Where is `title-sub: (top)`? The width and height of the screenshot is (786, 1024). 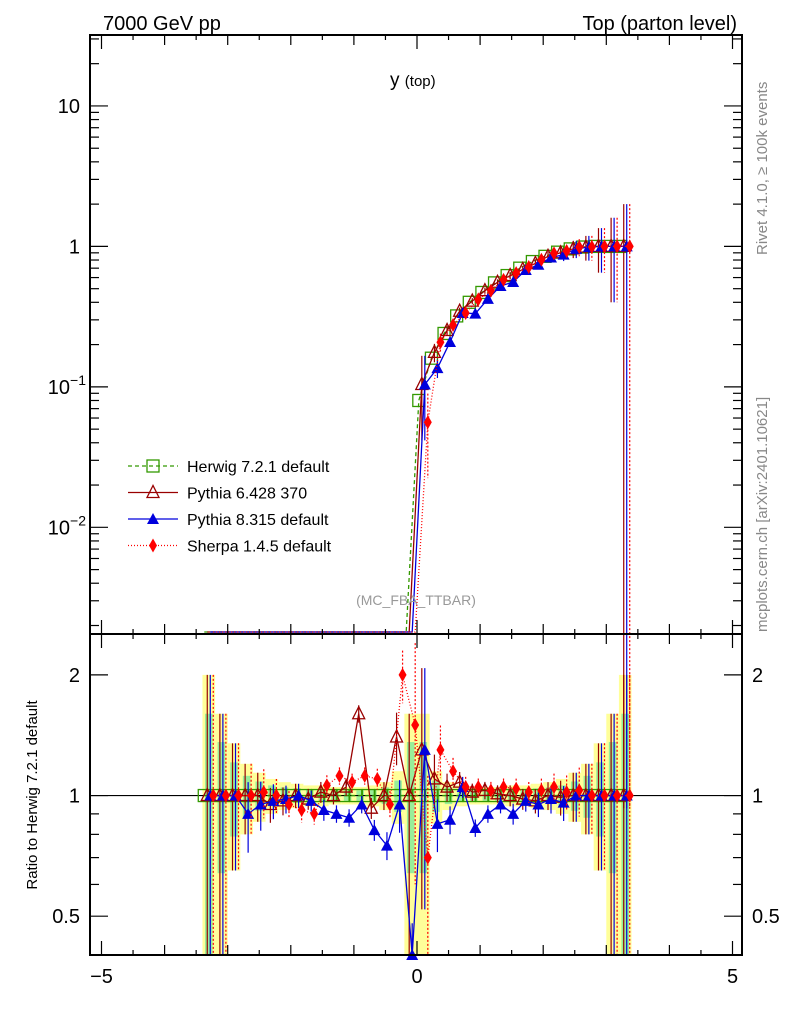 title-sub: (top) is located at coordinates (420, 81).